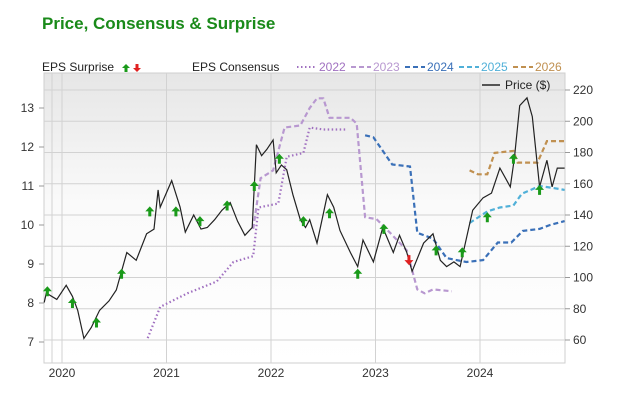  Describe the element at coordinates (30, 303) in the screenshot. I see `left-tick-label: 8` at that location.